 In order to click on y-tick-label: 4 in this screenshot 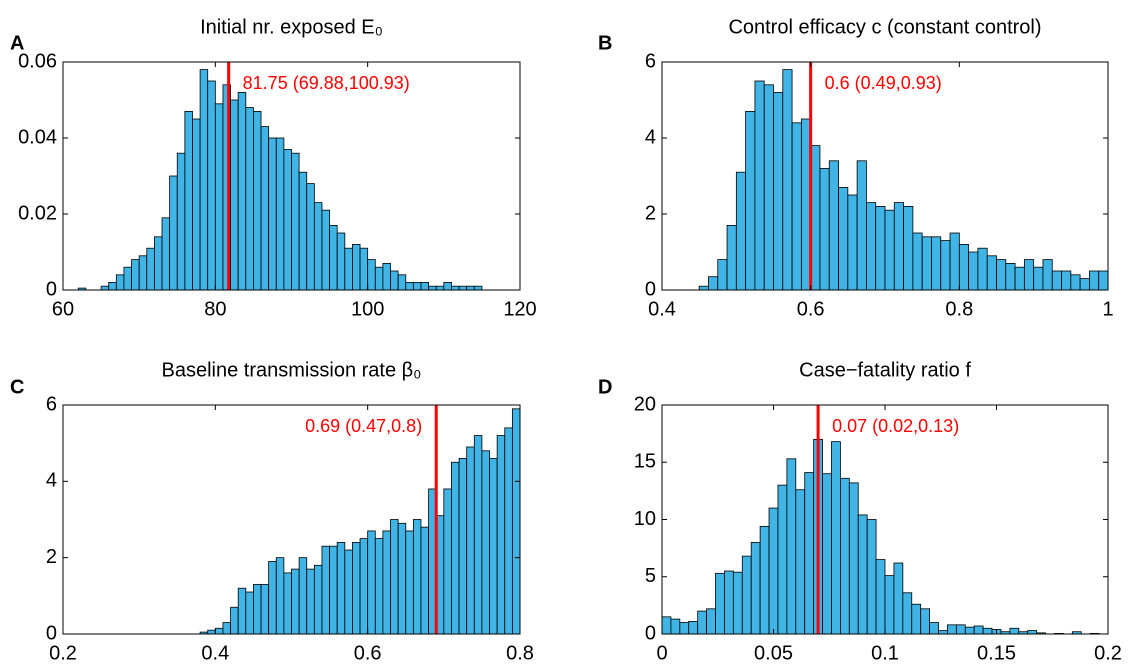, I will do `click(51, 481)`.